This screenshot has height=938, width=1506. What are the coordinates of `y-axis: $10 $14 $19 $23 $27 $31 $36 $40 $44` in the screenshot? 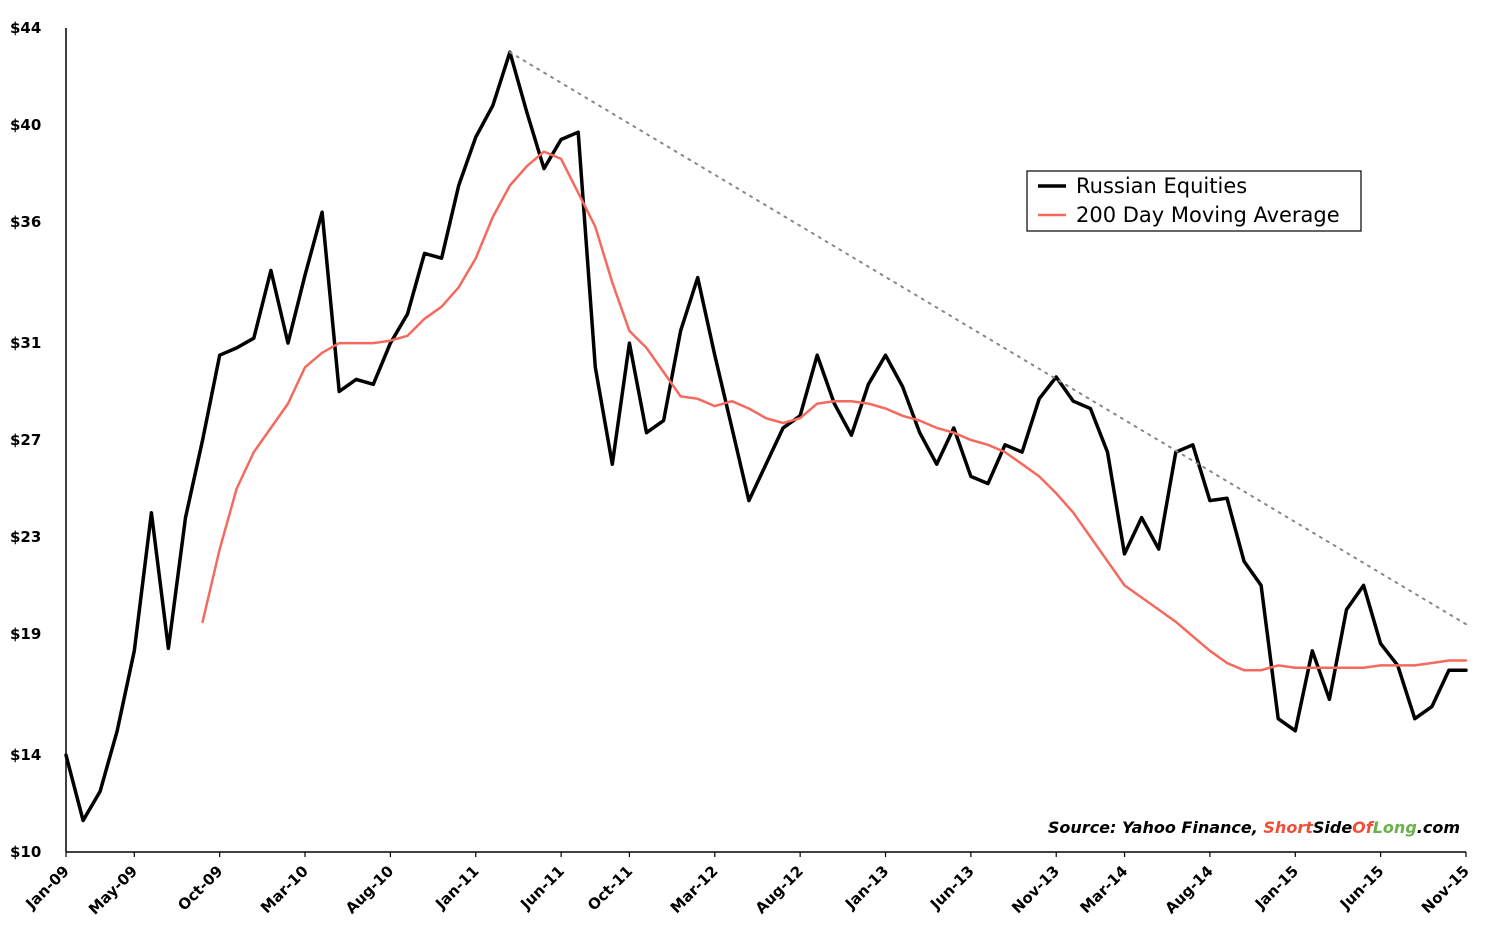 It's located at (38, 440).